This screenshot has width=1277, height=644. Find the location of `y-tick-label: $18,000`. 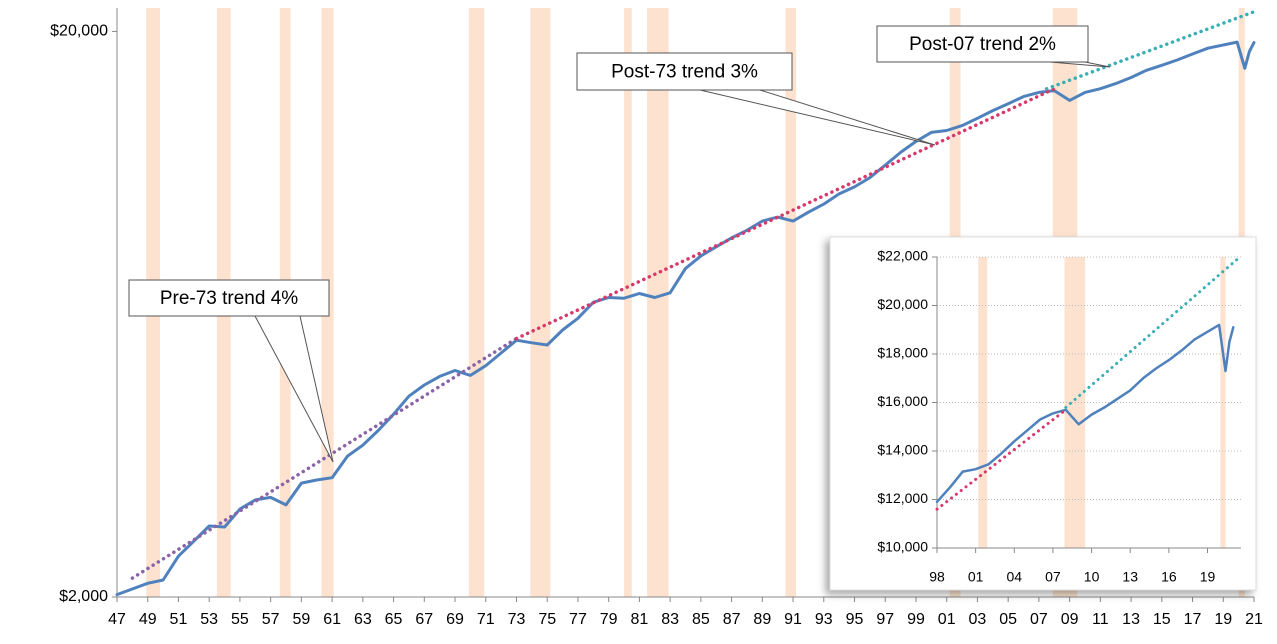

y-tick-label: $18,000 is located at coordinates (902, 353).